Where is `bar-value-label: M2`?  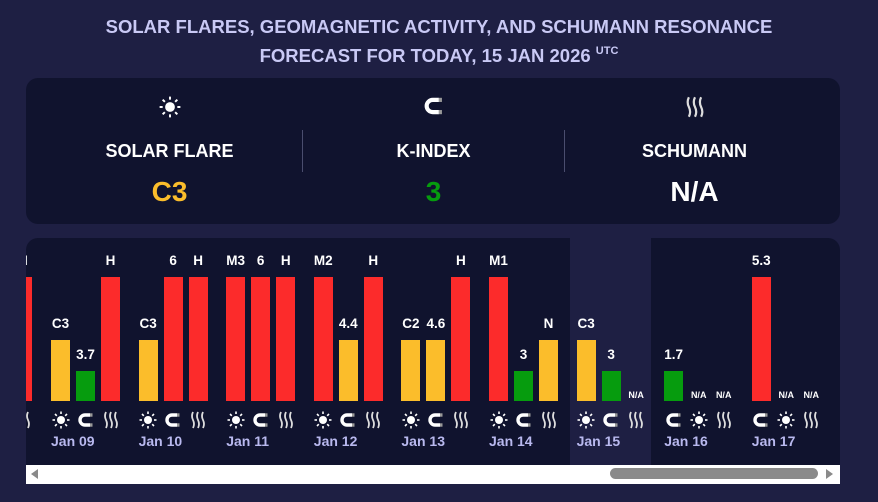
bar-value-label: M2 is located at coordinates (323, 260).